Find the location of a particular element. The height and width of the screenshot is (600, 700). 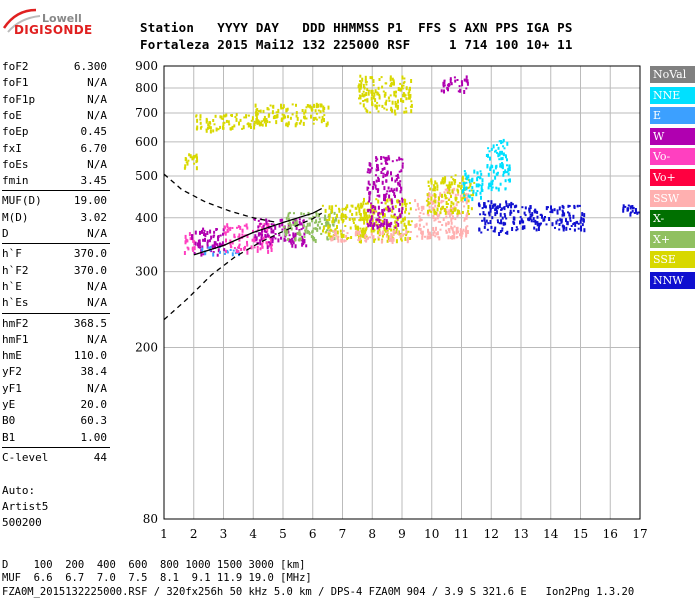

x-tick-label: 17 is located at coordinates (639, 534).